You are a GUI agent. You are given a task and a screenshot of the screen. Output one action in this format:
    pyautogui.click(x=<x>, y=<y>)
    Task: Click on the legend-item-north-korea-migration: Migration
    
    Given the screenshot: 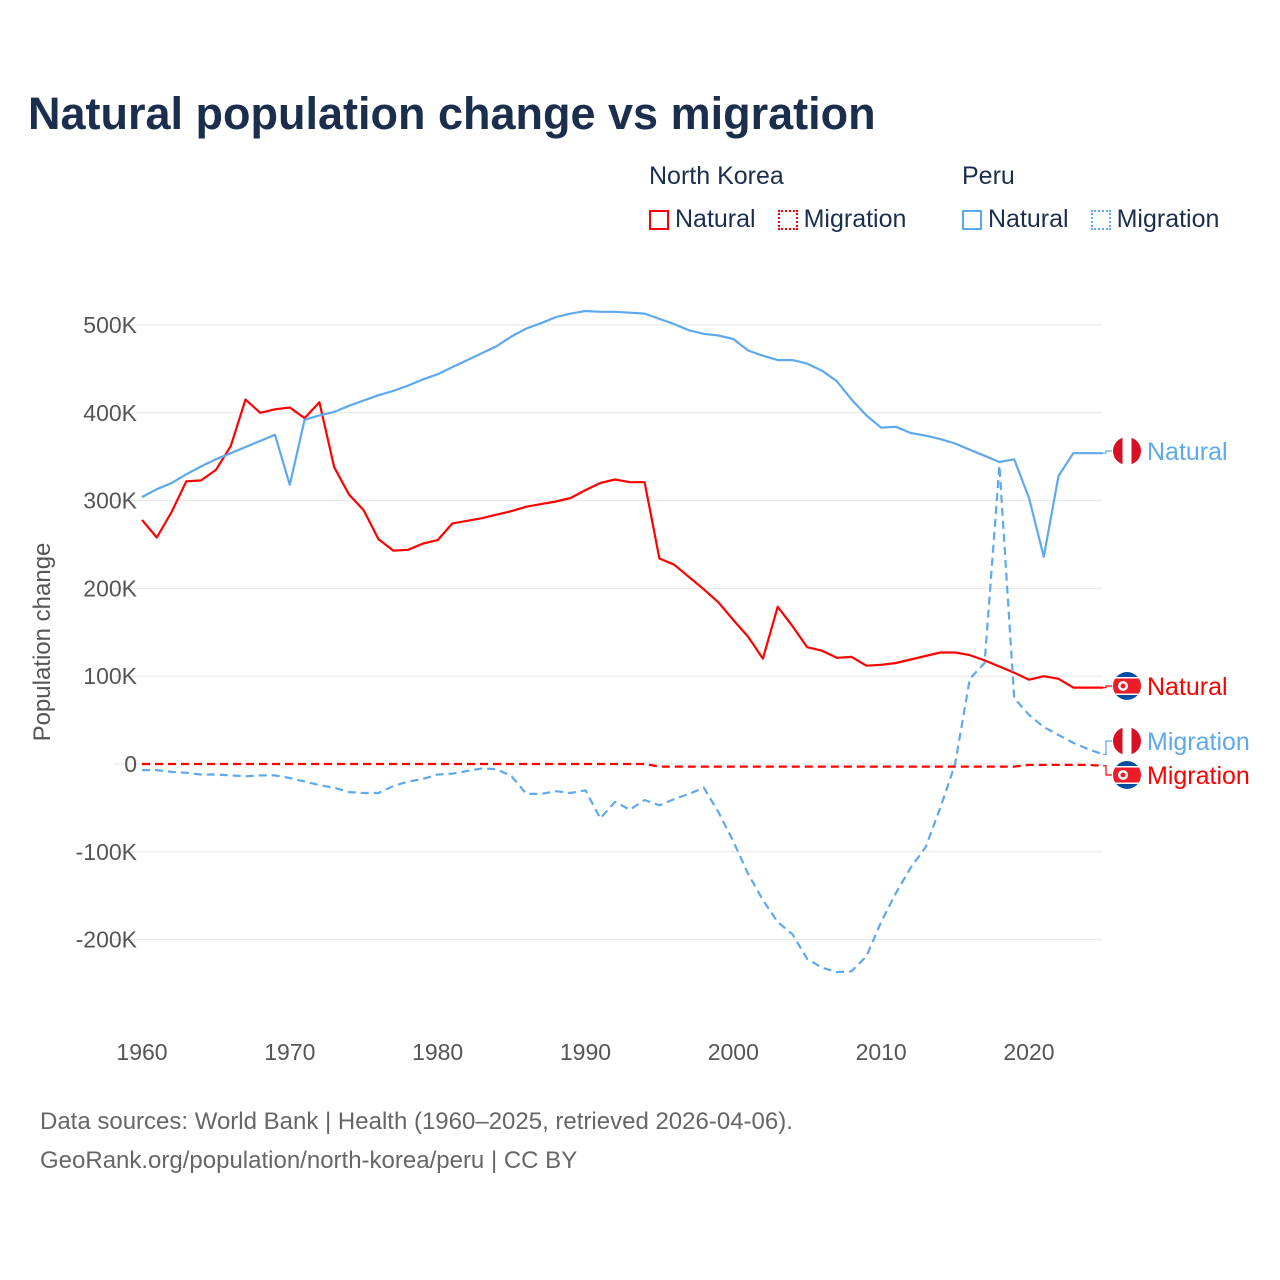 What is the action you would take?
    pyautogui.click(x=842, y=219)
    